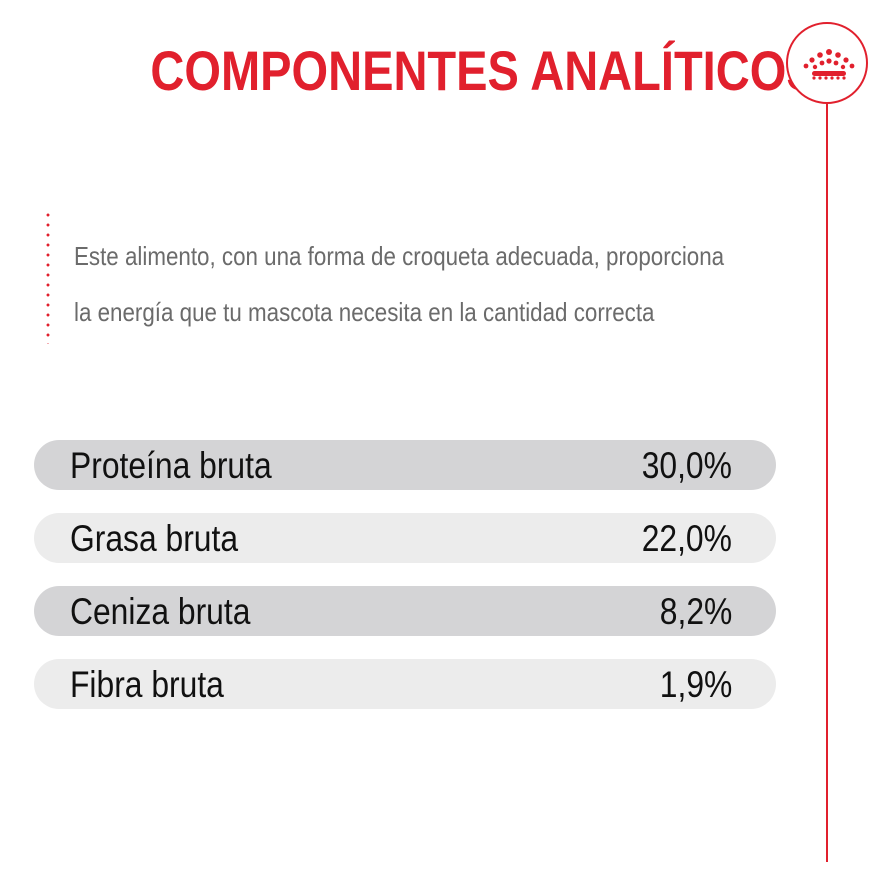  What do you see at coordinates (405, 684) in the screenshot?
I see `component-row-fiber: Fibra bruta 1,9%` at bounding box center [405, 684].